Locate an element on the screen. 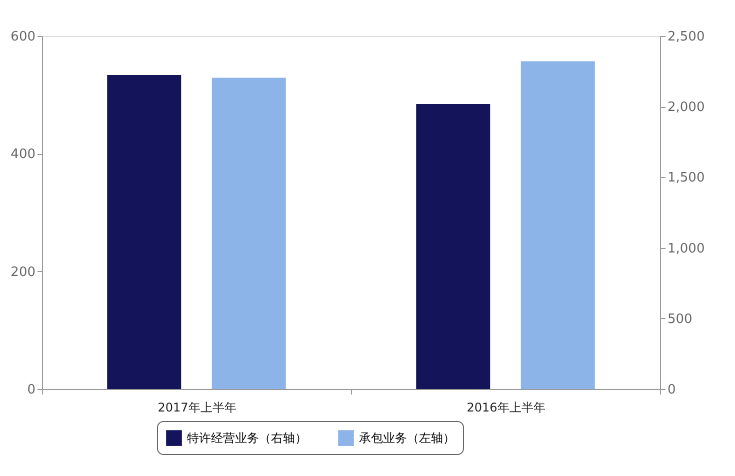  x-tick-label: 2016年上半年 is located at coordinates (506, 407).